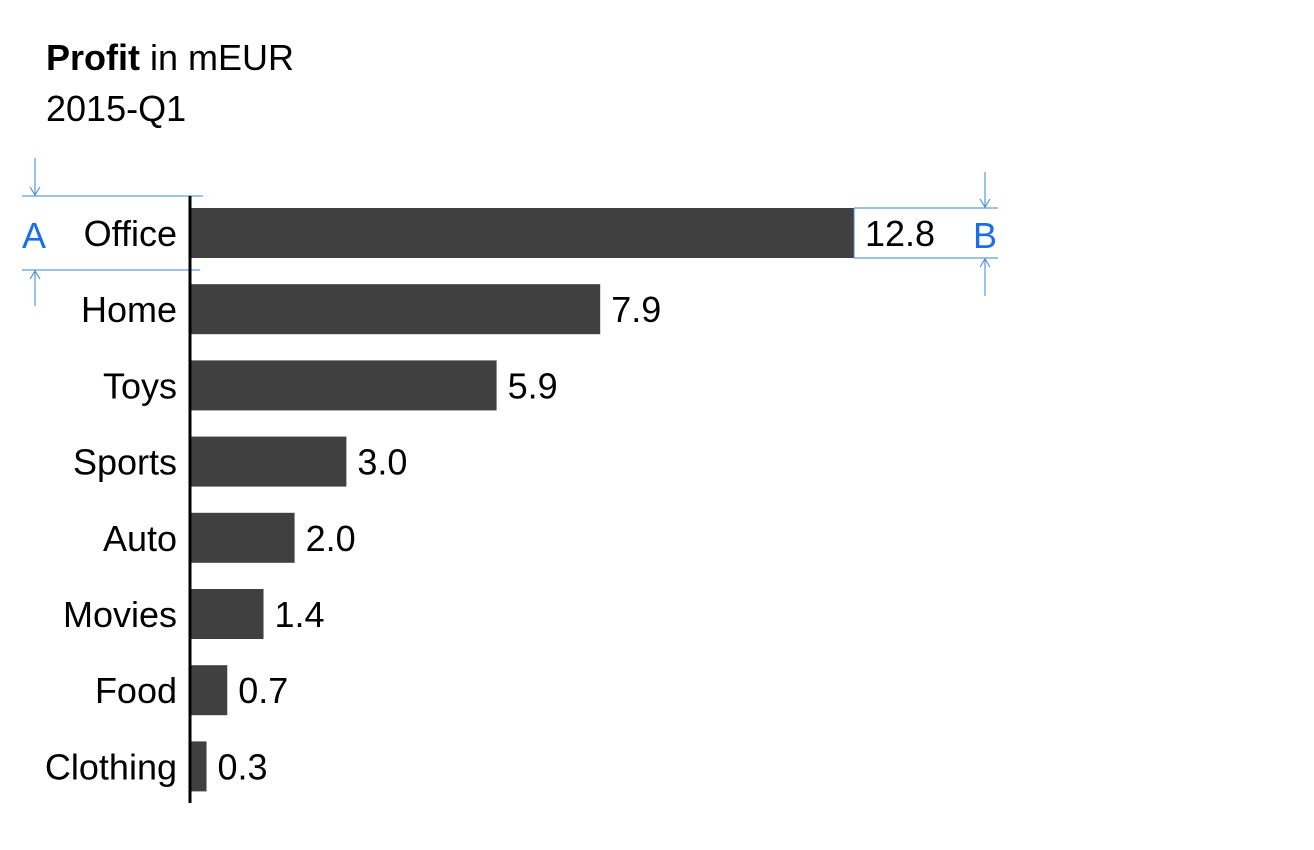  What do you see at coordinates (130, 233) in the screenshot?
I see `category-label: Office` at bounding box center [130, 233].